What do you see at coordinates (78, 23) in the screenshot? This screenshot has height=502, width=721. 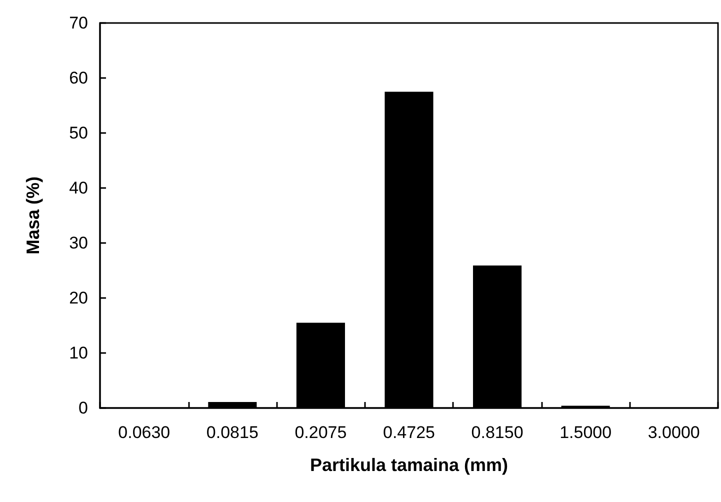 I see `y-tick-label: 70` at bounding box center [78, 23].